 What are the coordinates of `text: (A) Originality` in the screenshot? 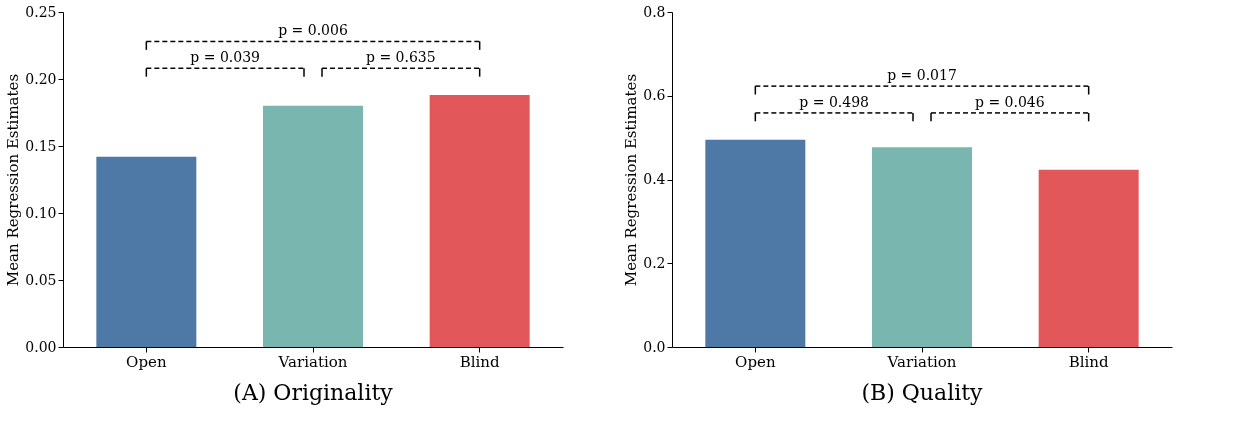 It's located at (313, 392).